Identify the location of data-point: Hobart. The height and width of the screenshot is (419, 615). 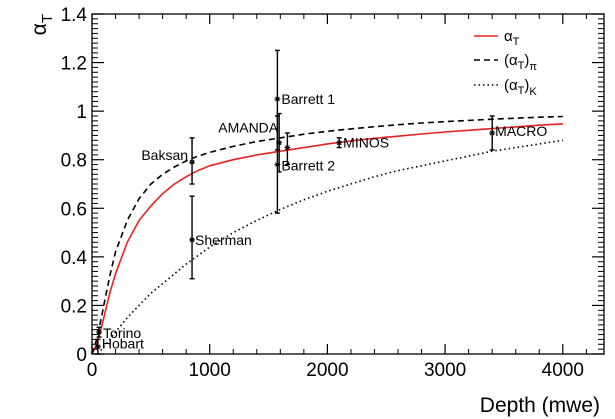
(119, 345).